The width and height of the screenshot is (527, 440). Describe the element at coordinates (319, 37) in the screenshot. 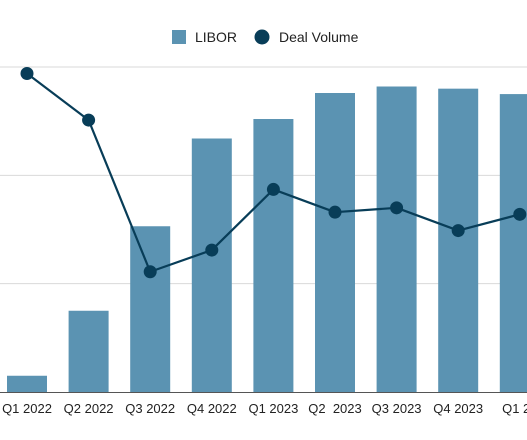

I see `legend-label-deal-volume: Deal Volume` at that location.